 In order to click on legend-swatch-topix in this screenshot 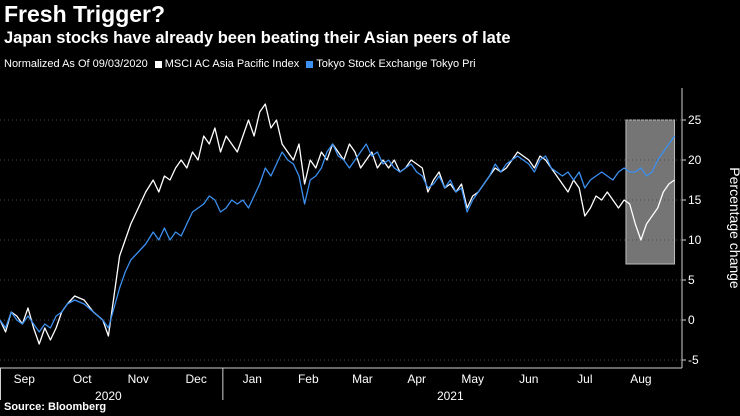, I will do `click(310, 64)`.